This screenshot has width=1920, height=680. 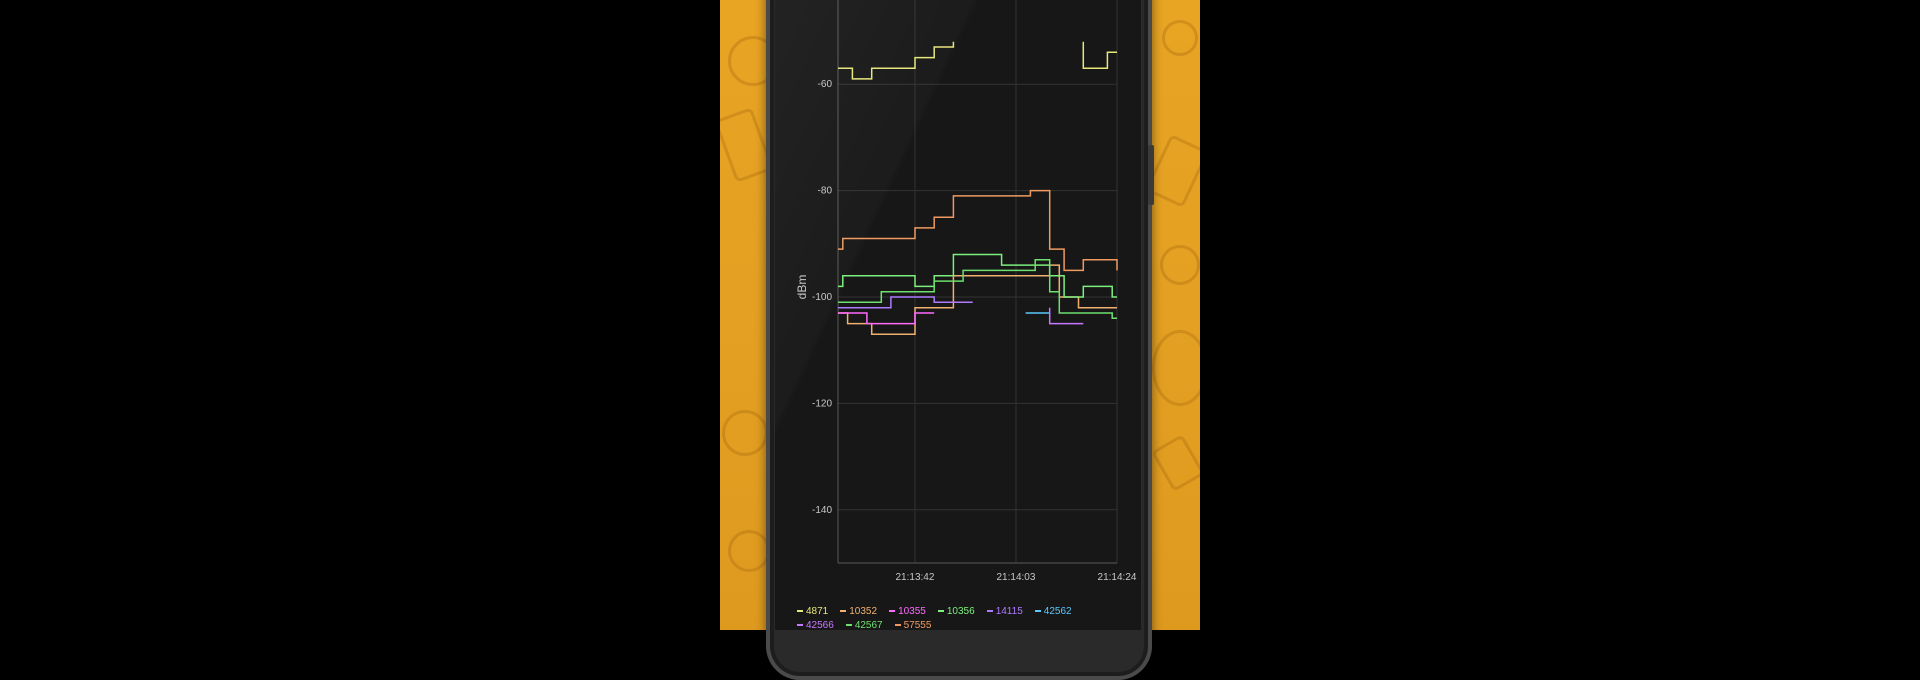 What do you see at coordinates (822, 297) in the screenshot?
I see `y-tick-label: -100` at bounding box center [822, 297].